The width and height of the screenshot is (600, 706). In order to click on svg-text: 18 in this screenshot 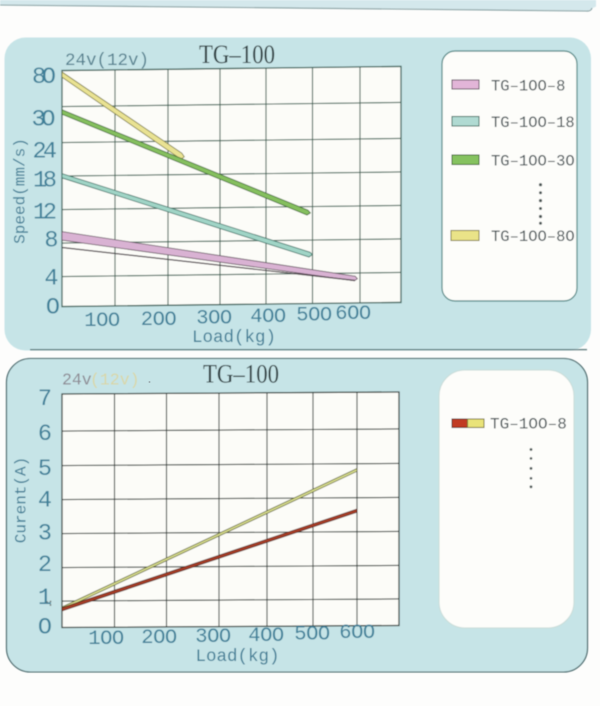, I will do `click(45, 181)`.